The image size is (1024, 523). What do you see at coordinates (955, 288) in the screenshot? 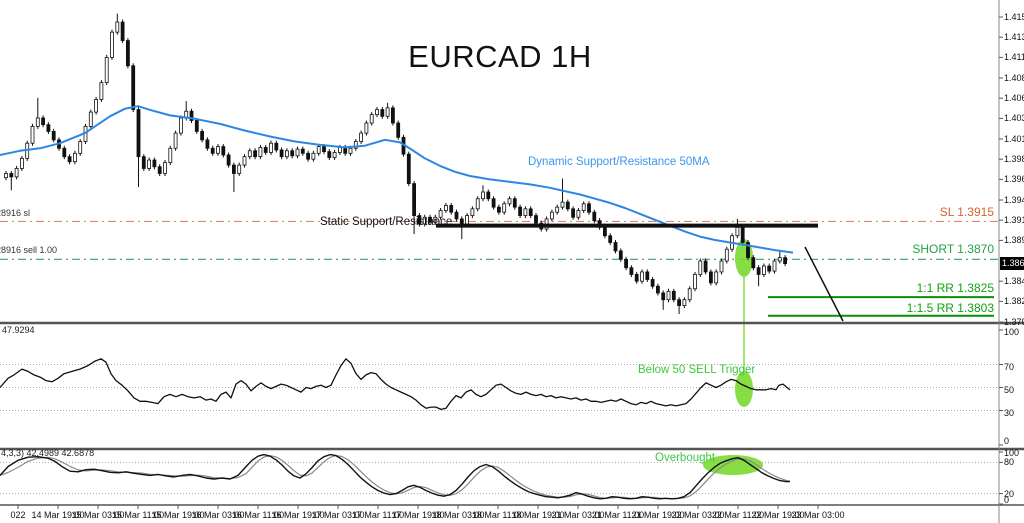
I see `rr-1-1-label: 1:1 RR 1.3825` at bounding box center [955, 288].